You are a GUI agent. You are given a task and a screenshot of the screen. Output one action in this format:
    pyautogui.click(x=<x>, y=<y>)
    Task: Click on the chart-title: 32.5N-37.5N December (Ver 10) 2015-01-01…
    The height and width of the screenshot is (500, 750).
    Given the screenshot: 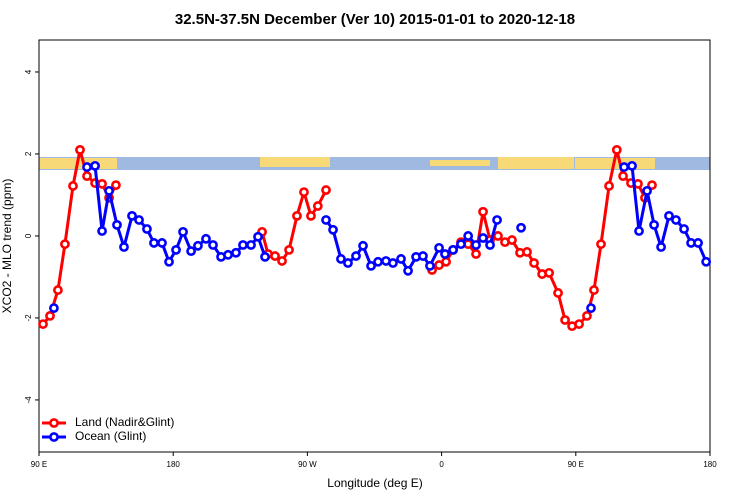 What is the action you would take?
    pyautogui.click(x=375, y=19)
    